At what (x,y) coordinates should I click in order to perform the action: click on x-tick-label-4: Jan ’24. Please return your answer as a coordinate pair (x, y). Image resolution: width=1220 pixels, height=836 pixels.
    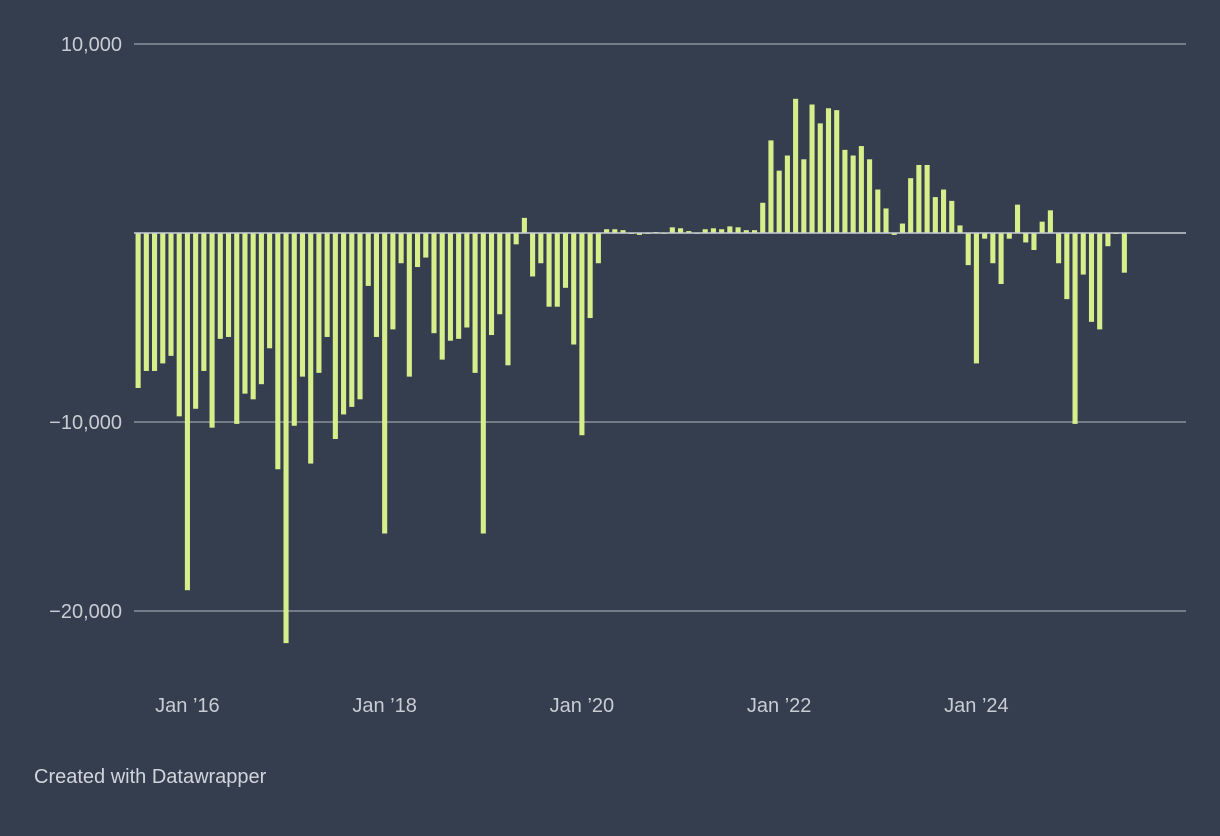
    Looking at the image, I should click on (976, 706).